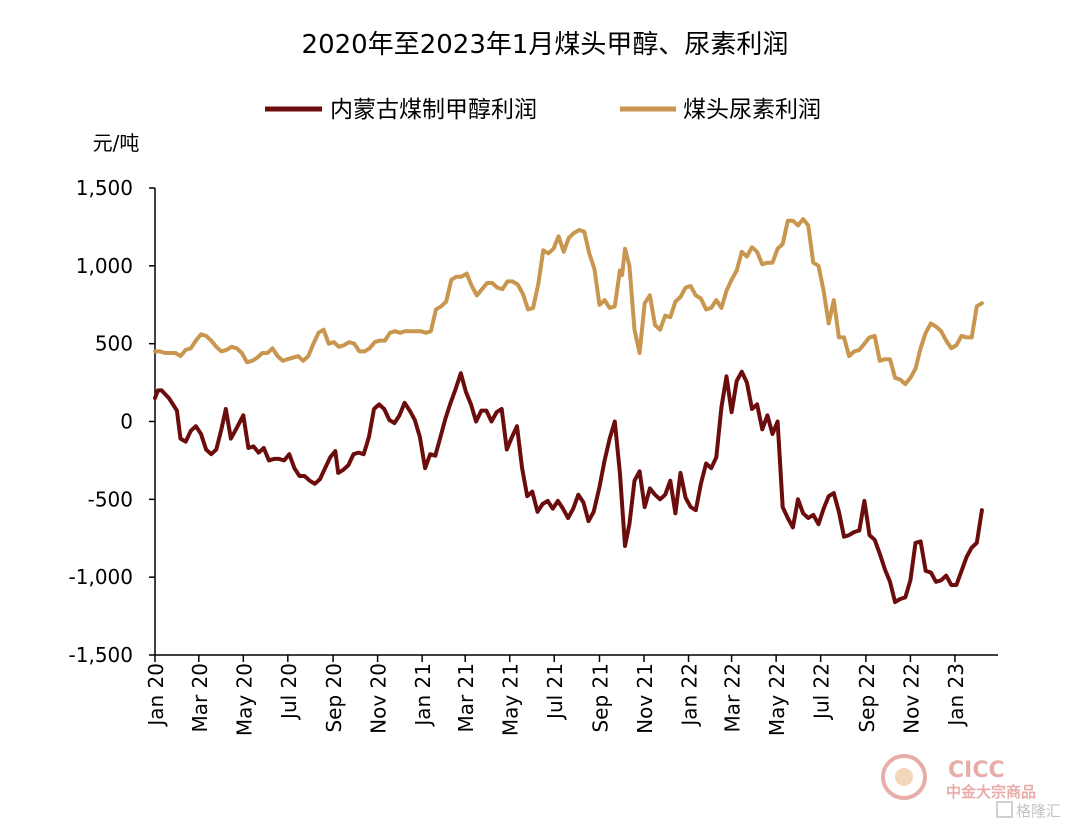 The width and height of the screenshot is (1080, 828). What do you see at coordinates (511, 699) in the screenshot?
I see `x-tick-label: May 21` at bounding box center [511, 699].